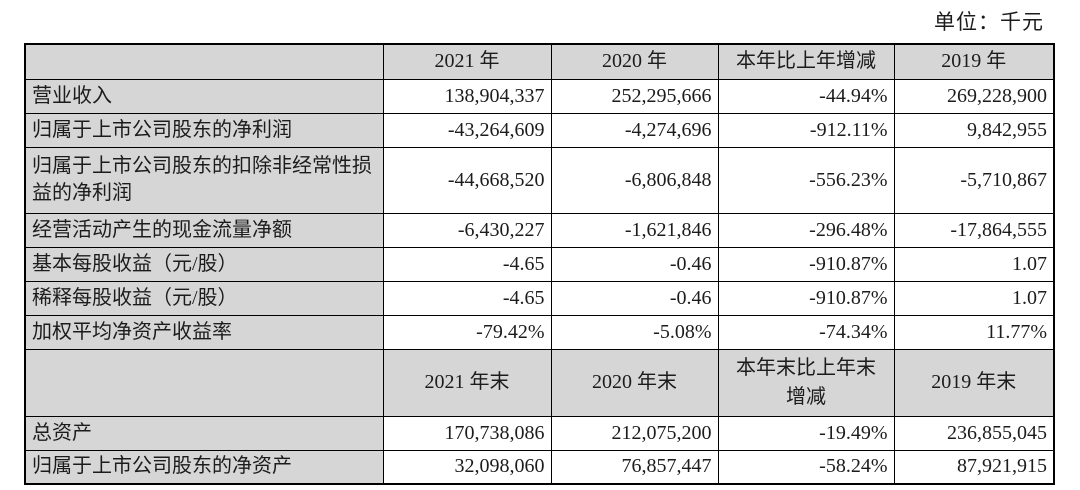 The image size is (1080, 490). I want to click on table-row-diluted-eps: 稀释每股收益（元/股） -4.65 -0.46 -910.87% 1.07, so click(539, 298).